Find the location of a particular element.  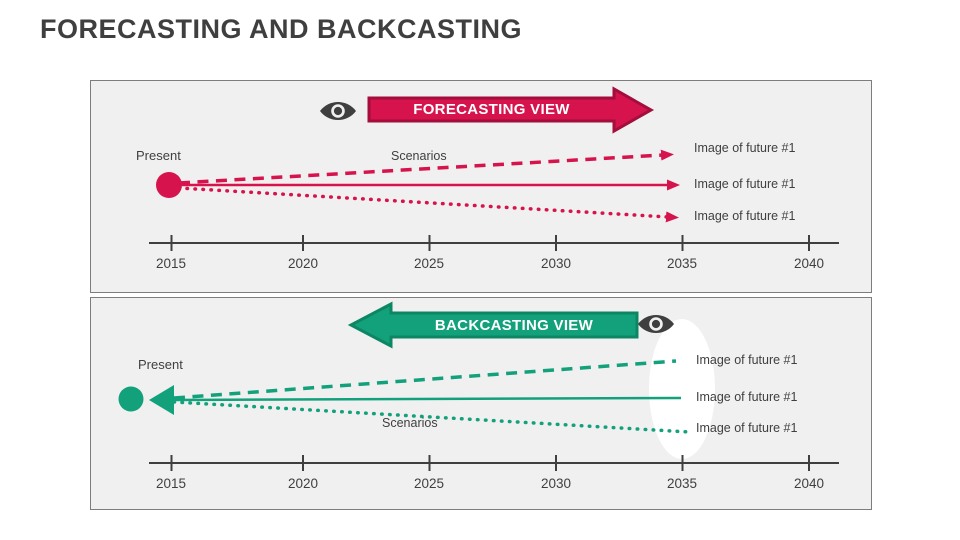

forecasting-banner-label: FORECASTING VIEW is located at coordinates (491, 109).